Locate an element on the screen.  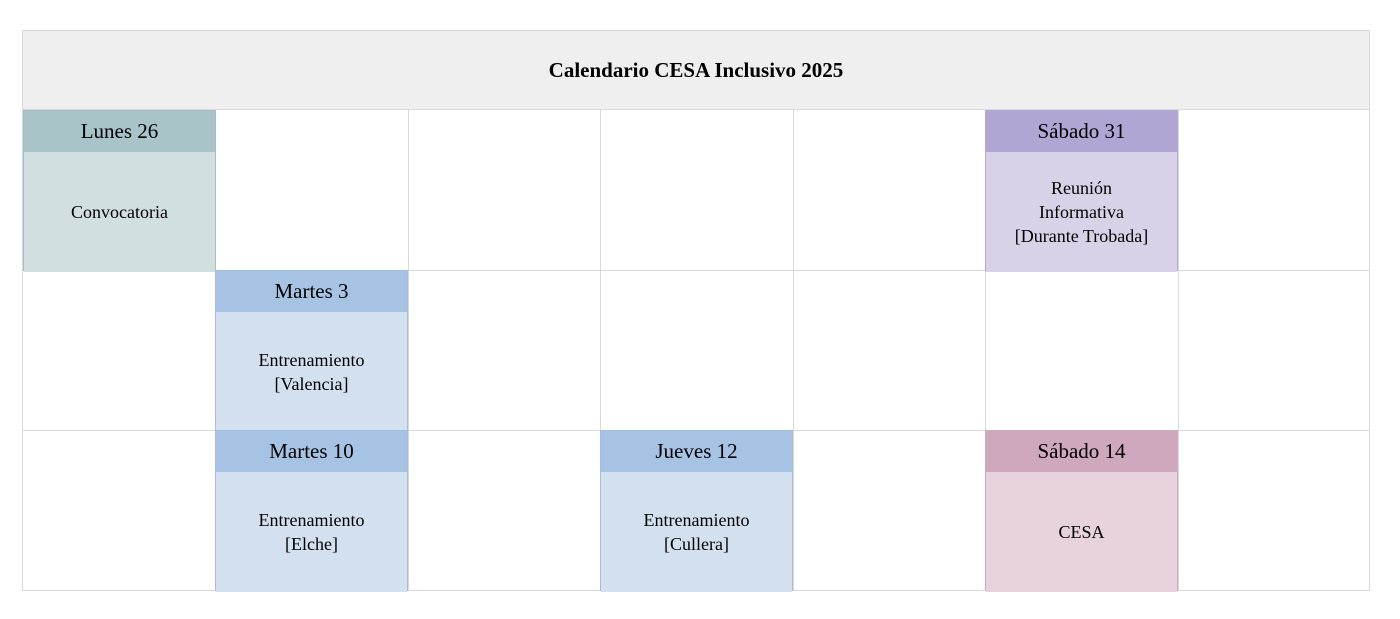
event-day: Jueves 12 is located at coordinates (696, 451).